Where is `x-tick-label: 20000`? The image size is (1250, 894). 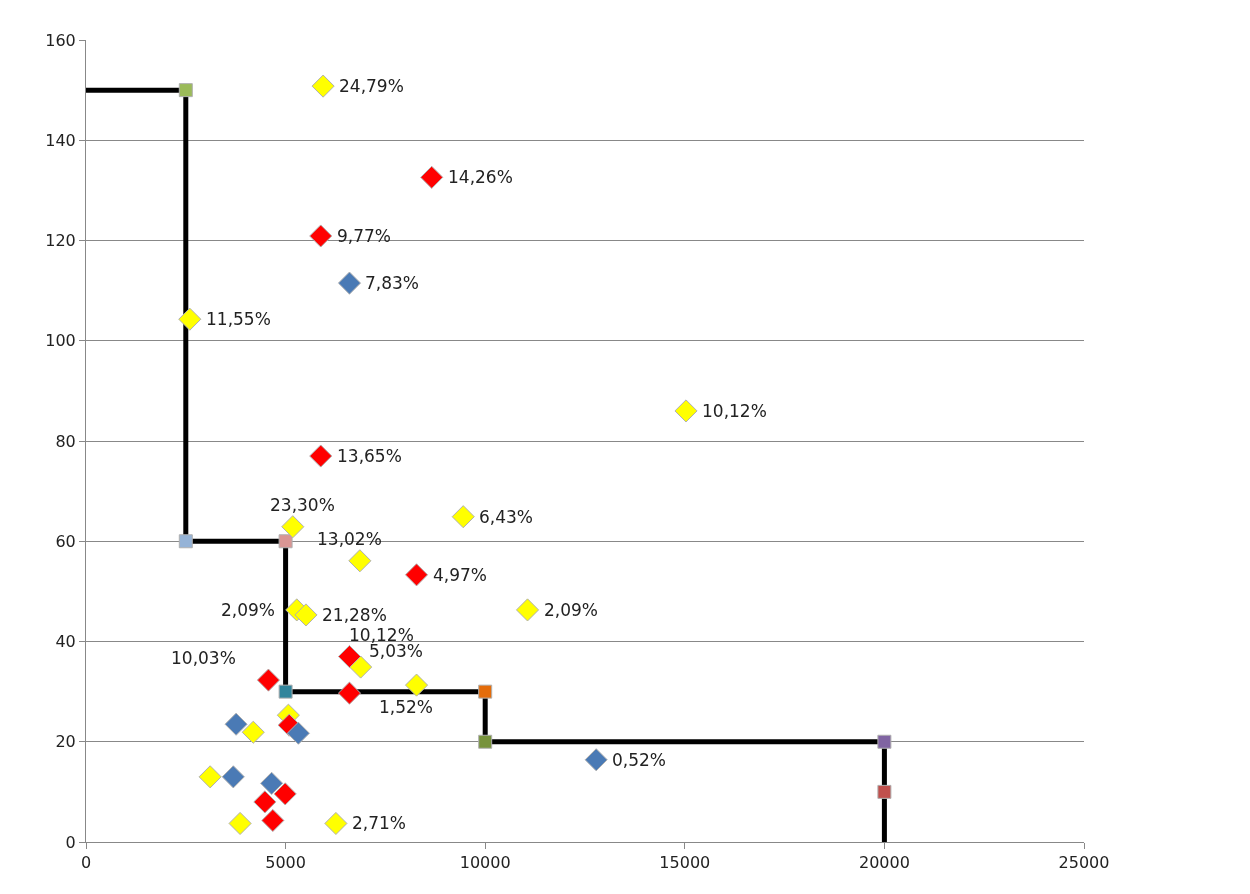 x-tick-label: 20000 is located at coordinates (884, 863).